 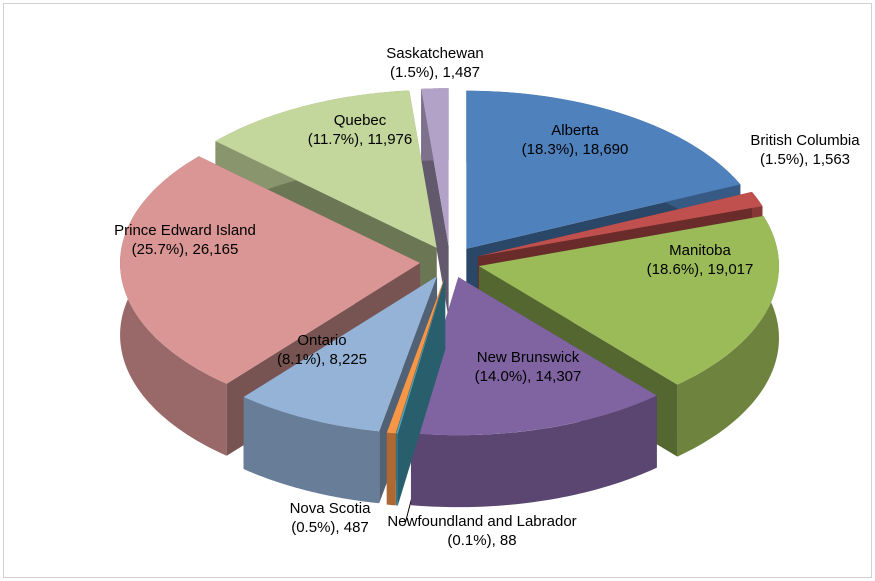 I want to click on data-label: Nova Scotia (0.5%), 487, so click(x=331, y=518).